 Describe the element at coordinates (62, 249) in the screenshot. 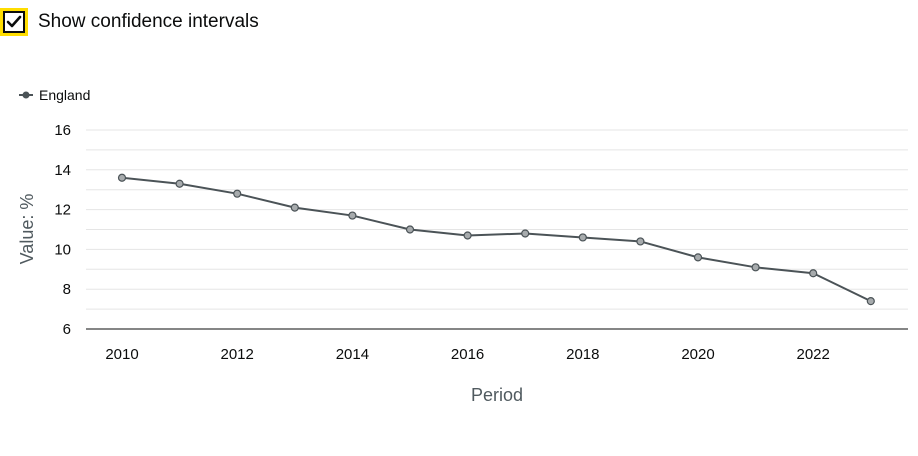

I see `y-tick-label: 10` at that location.